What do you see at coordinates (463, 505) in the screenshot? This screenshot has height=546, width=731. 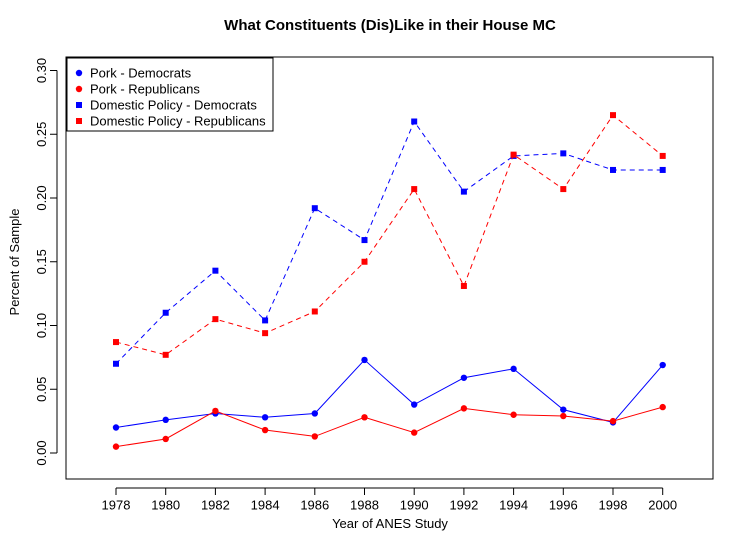 I see `x-tick-label: 1992` at bounding box center [463, 505].